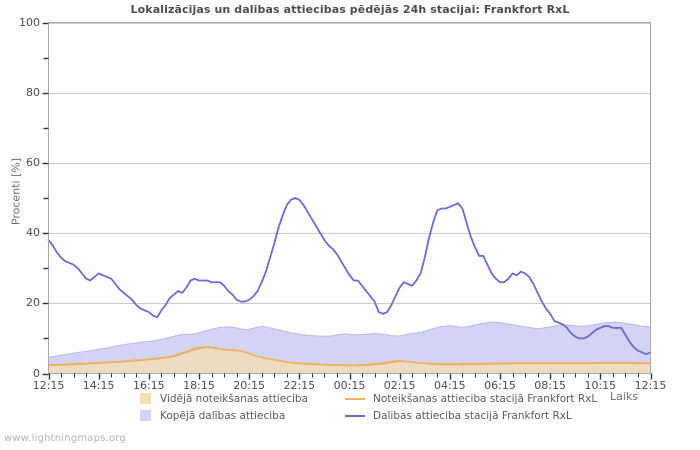 The width and height of the screenshot is (700, 450). Describe the element at coordinates (349, 339) in the screenshot. I see `area-edge-total_participation_ratio` at that location.